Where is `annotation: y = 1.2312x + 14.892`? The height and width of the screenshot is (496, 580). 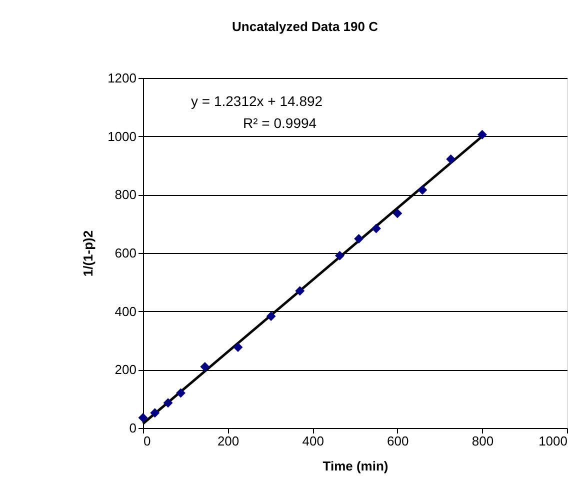 annotation: y = 1.2312x + 14.892 is located at coordinates (257, 101).